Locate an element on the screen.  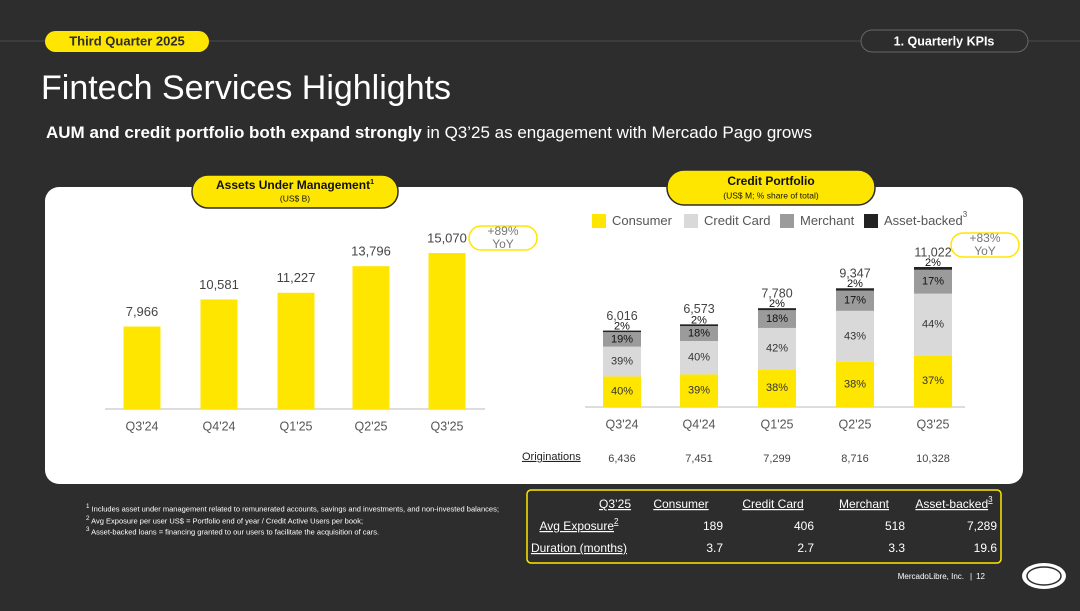
aum-title-note: 1 is located at coordinates (372, 182).